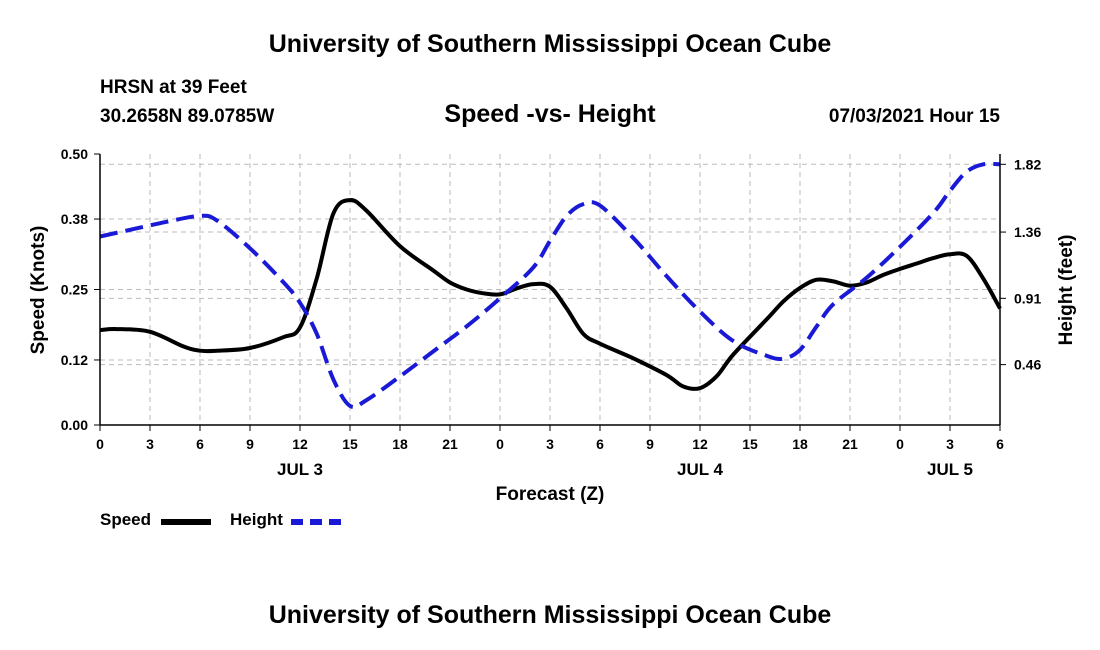  I want to click on y-tick-label-right: 1.82, so click(1027, 164).